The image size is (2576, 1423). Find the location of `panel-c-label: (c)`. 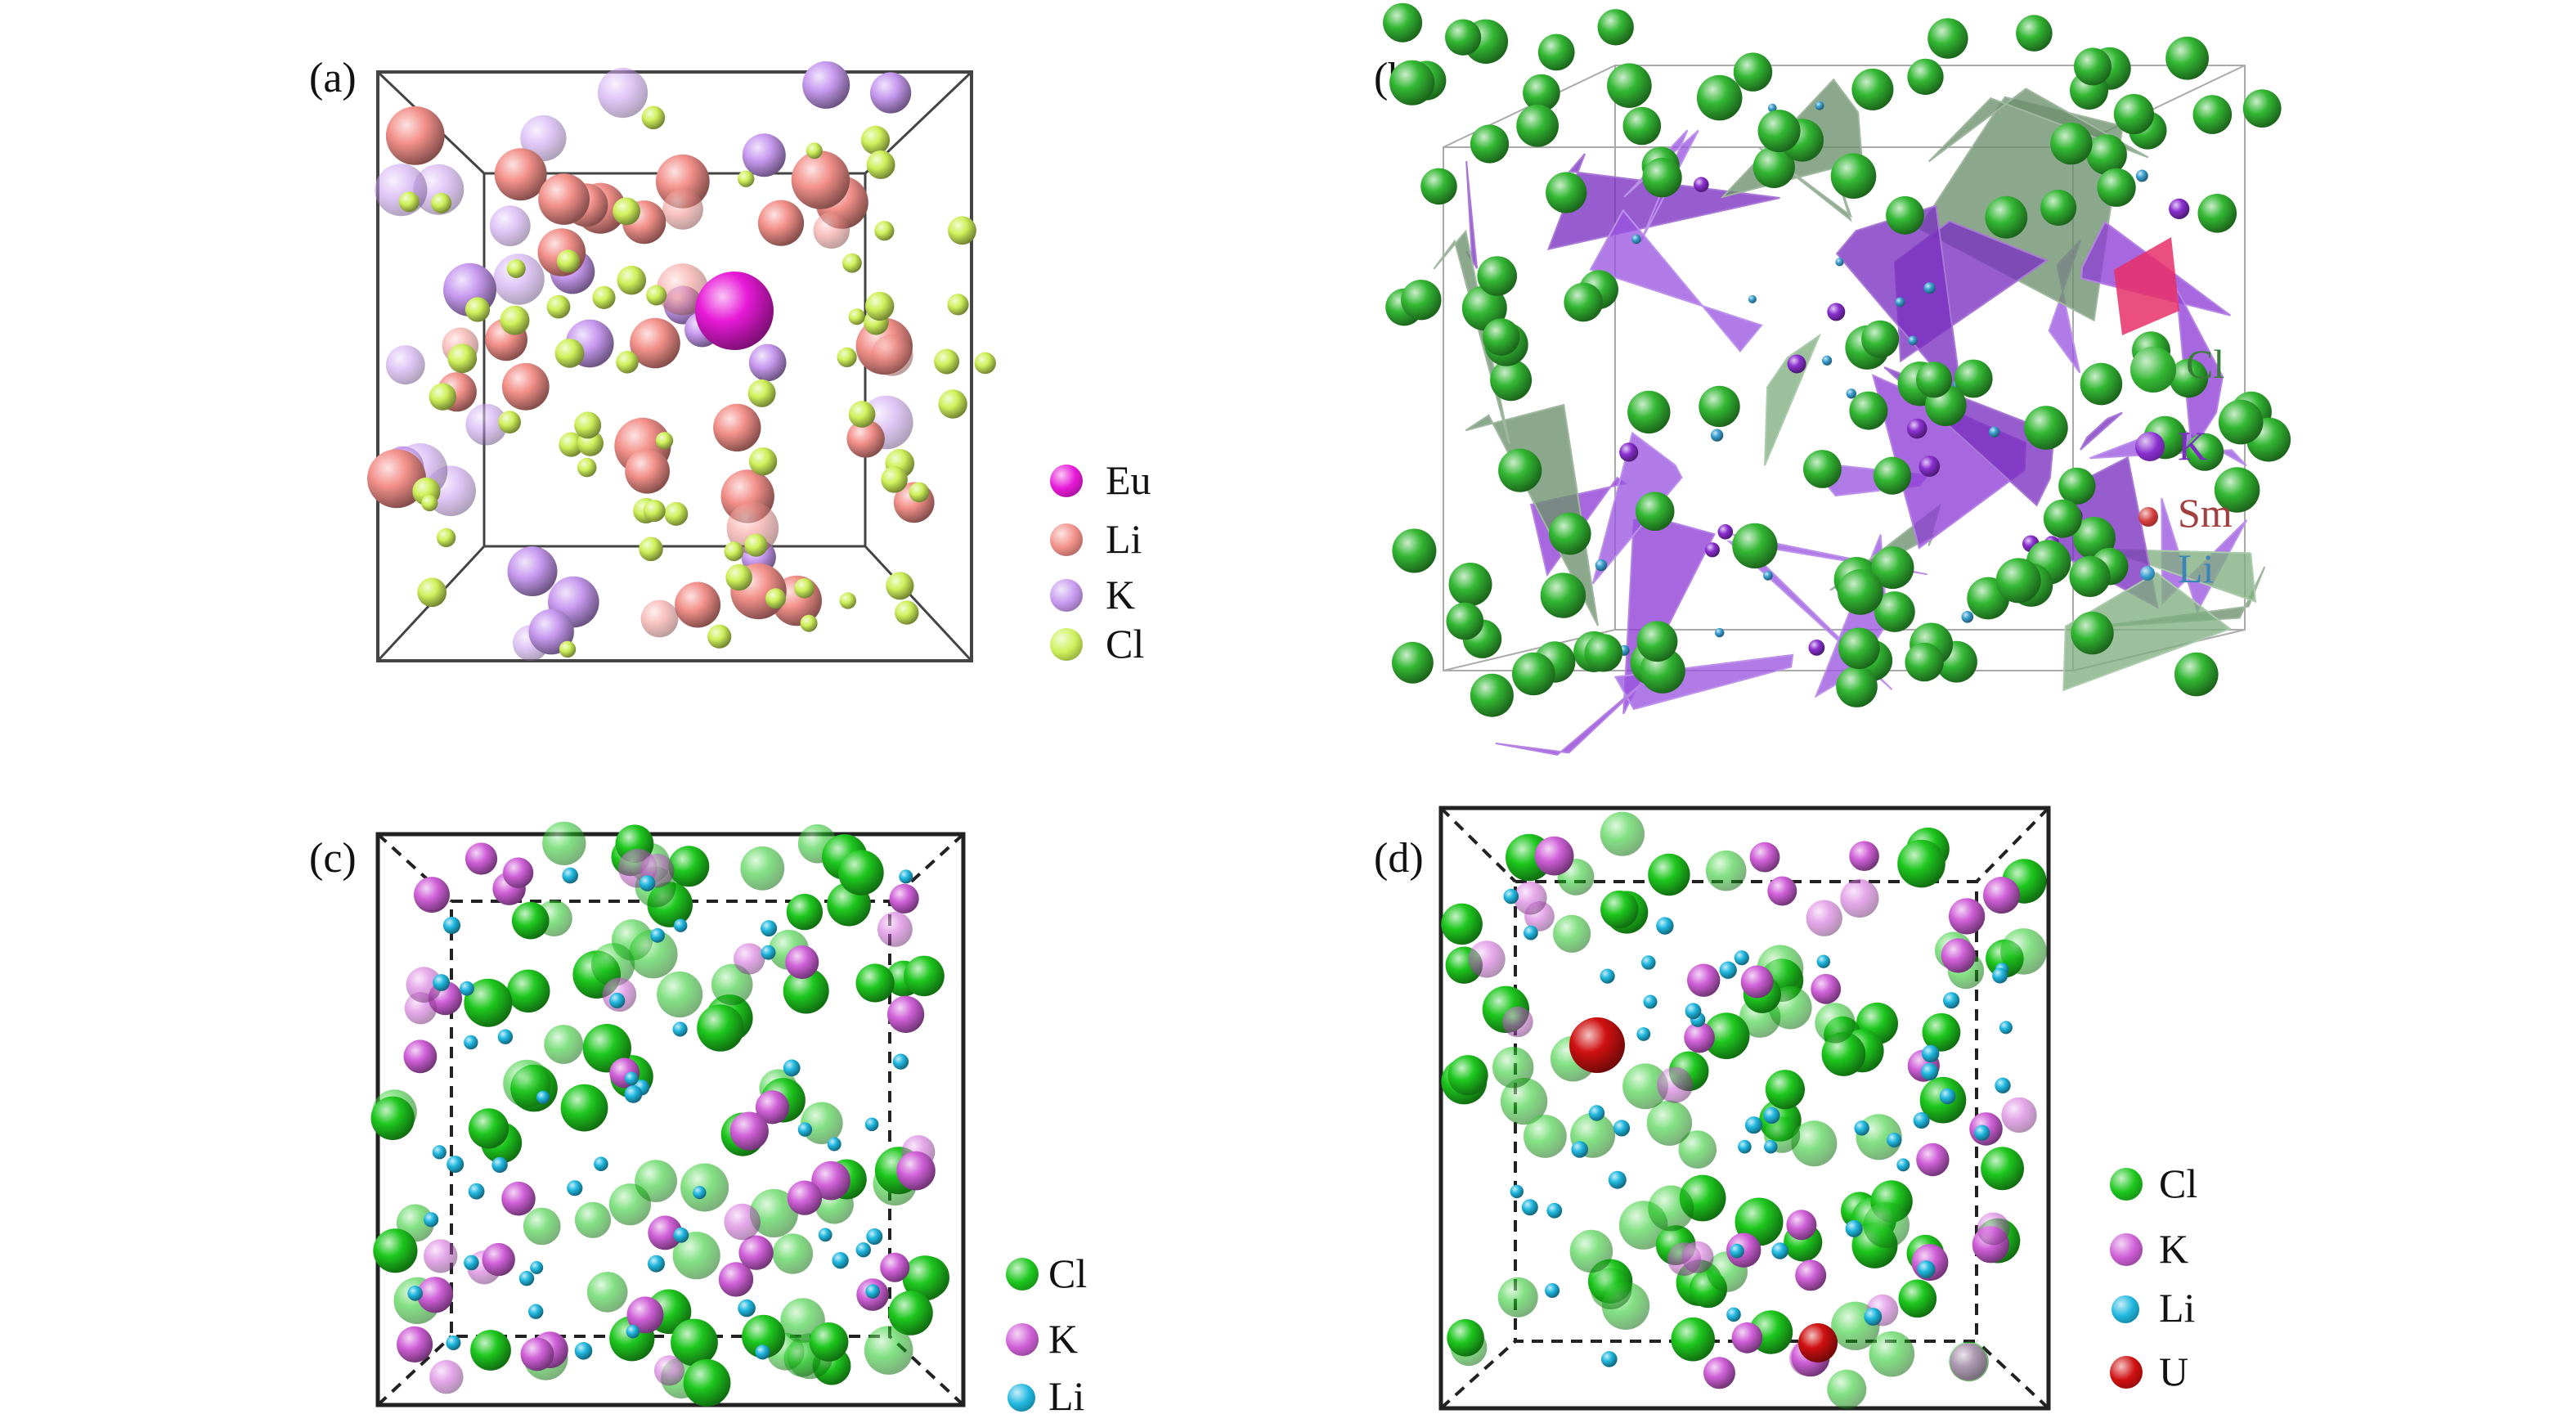

panel-c-label: (c) is located at coordinates (333, 858).